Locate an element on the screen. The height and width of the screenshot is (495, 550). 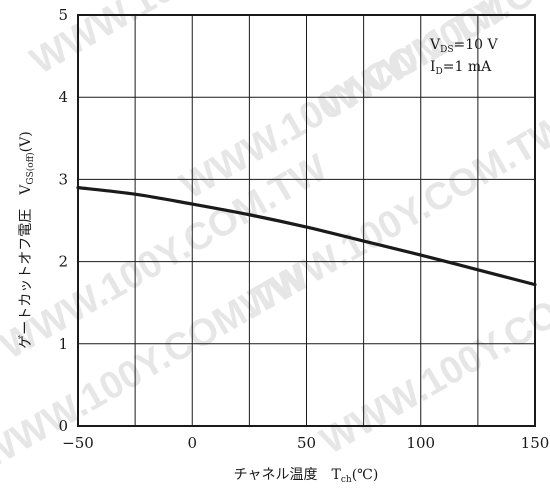
y-tick-label: 4 is located at coordinates (63, 97).